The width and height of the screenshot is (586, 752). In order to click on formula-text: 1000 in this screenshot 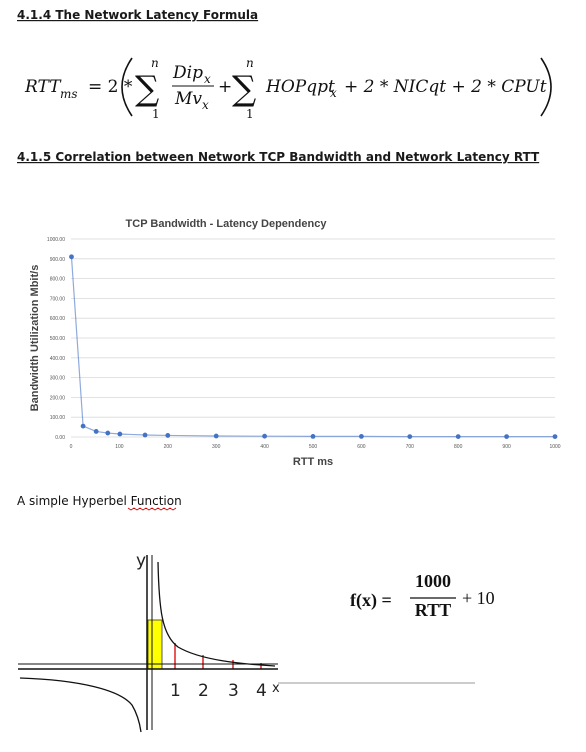, I will do `click(433, 581)`.